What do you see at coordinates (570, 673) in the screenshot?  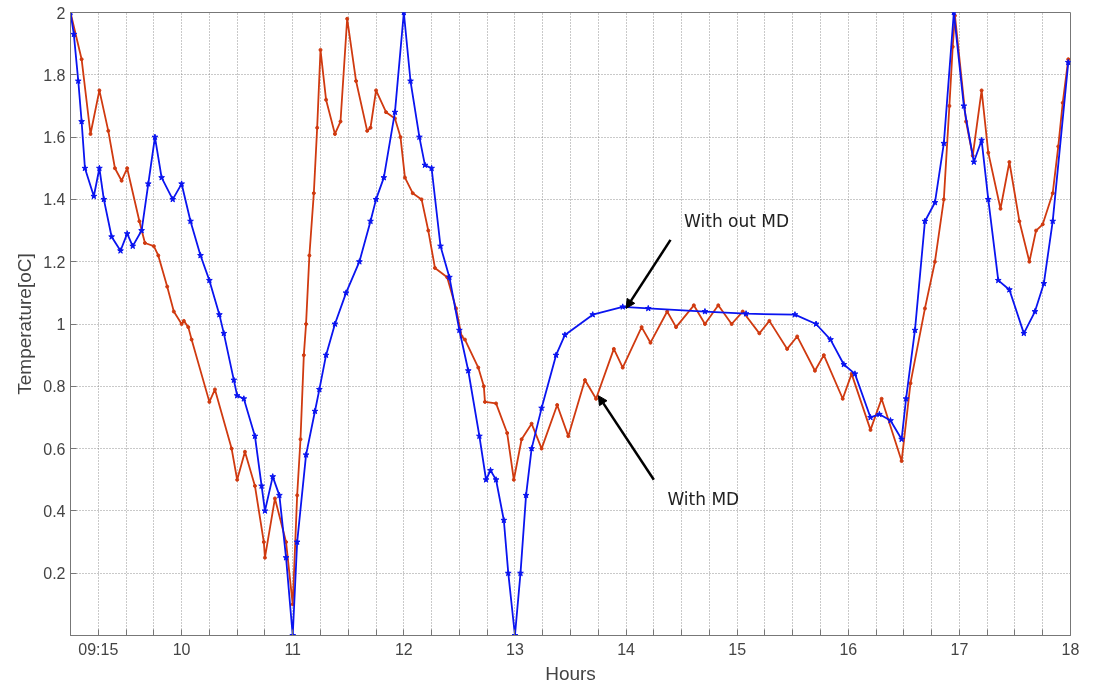 I see `x-axis-title: Hours` at bounding box center [570, 673].